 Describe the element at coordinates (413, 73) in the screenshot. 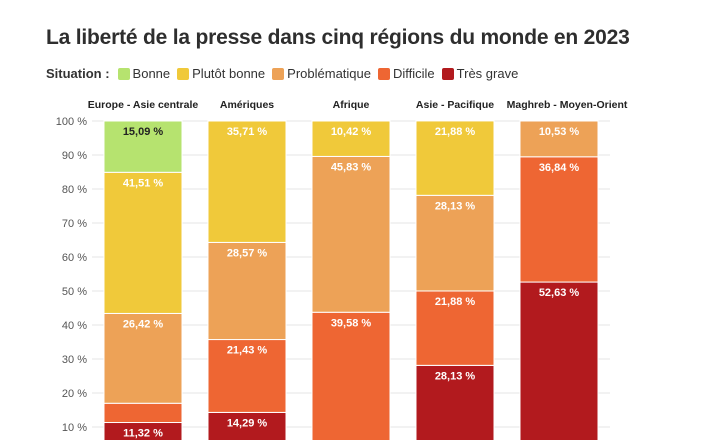

I see `legend-label: Difficile` at that location.